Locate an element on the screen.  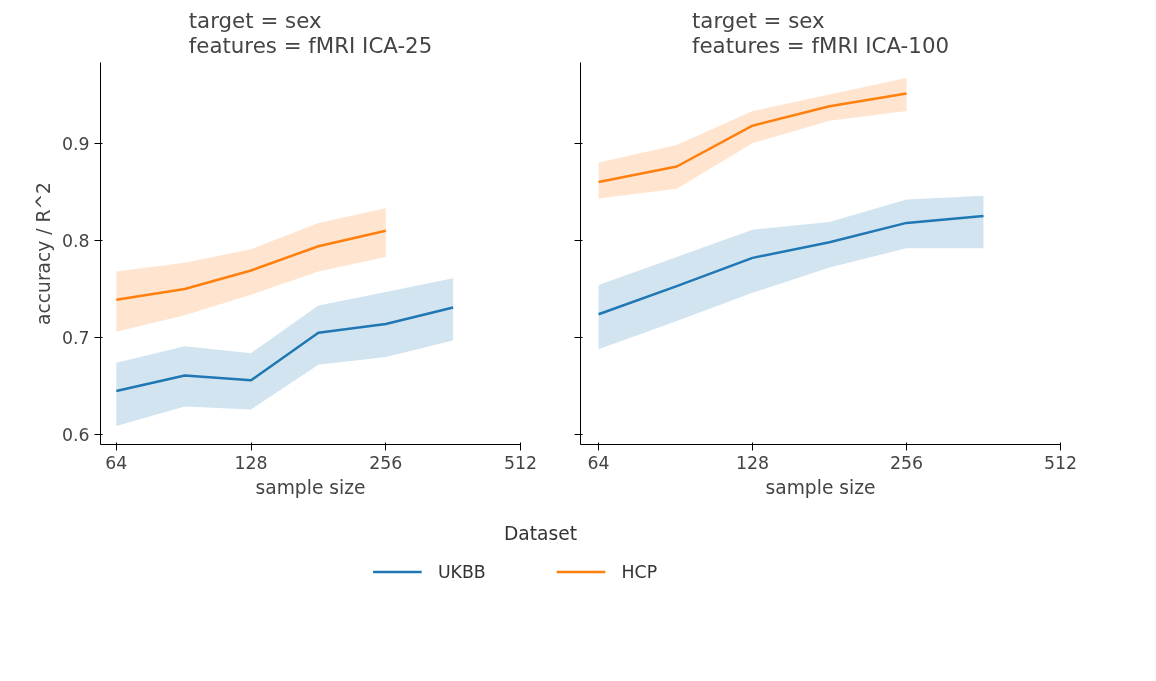
y-tick-label: 0.7 is located at coordinates (75, 338).